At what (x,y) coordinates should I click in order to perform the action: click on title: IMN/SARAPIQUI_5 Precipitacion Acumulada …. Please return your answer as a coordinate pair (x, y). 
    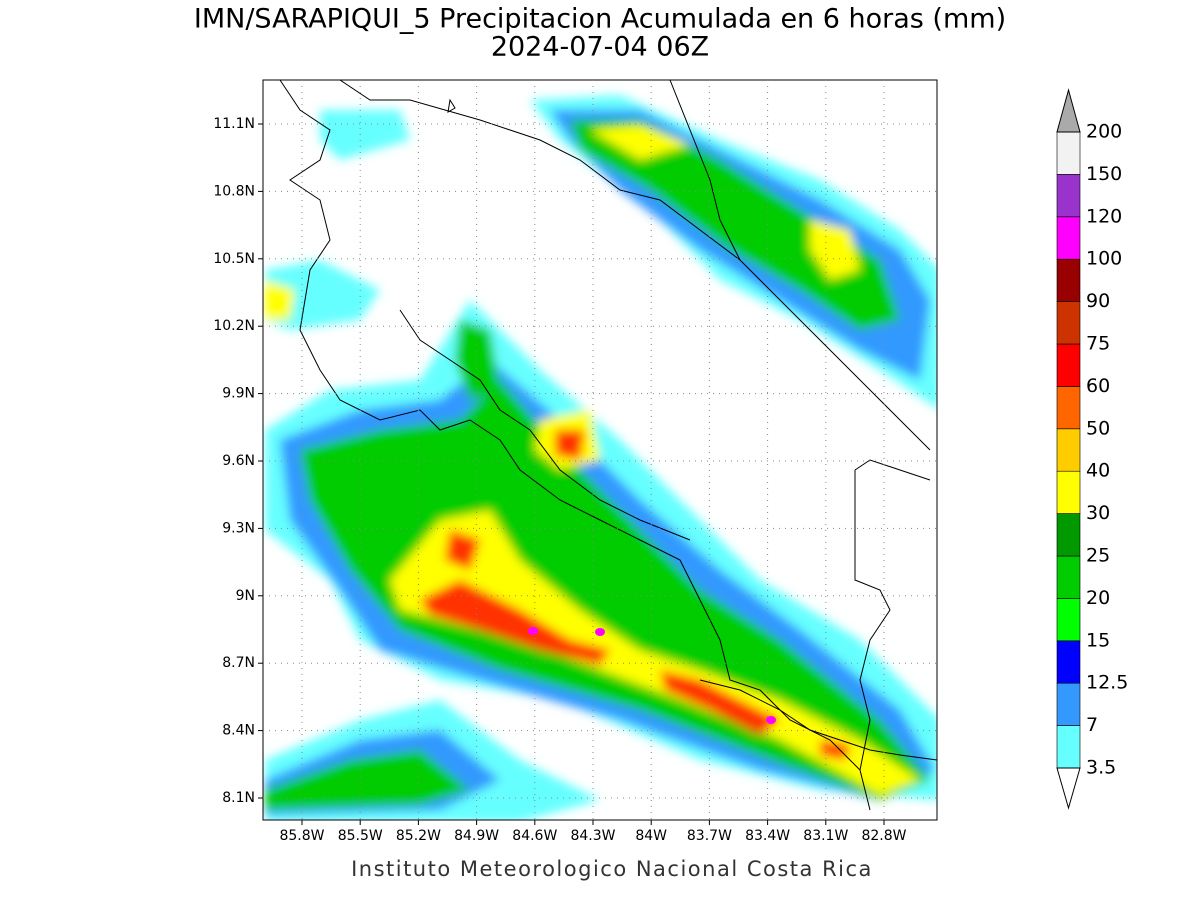
    Looking at the image, I should click on (600, 19).